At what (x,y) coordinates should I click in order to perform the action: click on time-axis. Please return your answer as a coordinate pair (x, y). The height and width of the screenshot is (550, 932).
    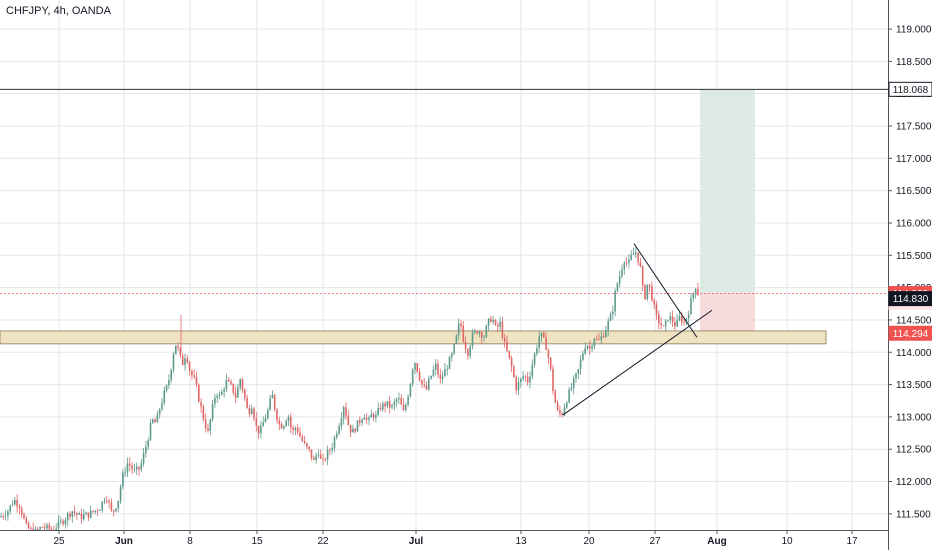
    Looking at the image, I should click on (444, 540).